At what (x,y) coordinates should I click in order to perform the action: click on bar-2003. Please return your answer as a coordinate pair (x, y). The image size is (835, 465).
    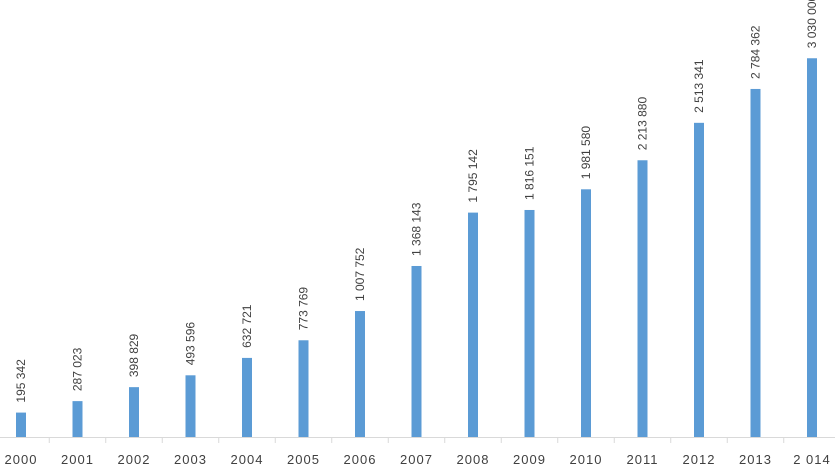
    Looking at the image, I should click on (190, 406).